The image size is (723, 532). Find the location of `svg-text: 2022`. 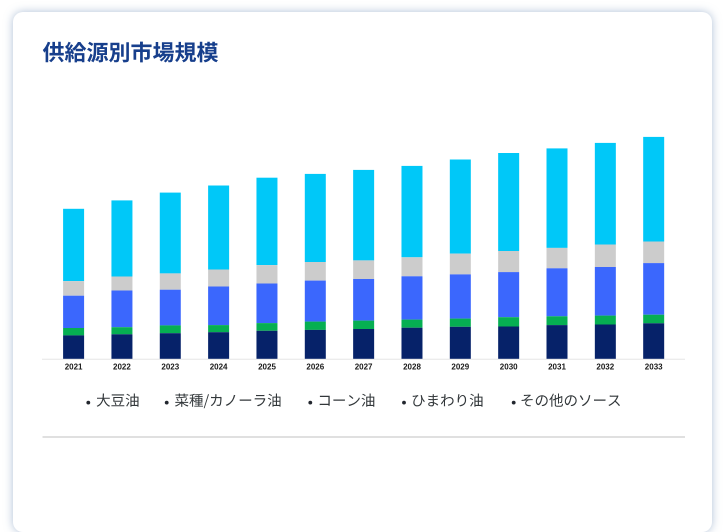

svg-text: 2022 is located at coordinates (122, 367).